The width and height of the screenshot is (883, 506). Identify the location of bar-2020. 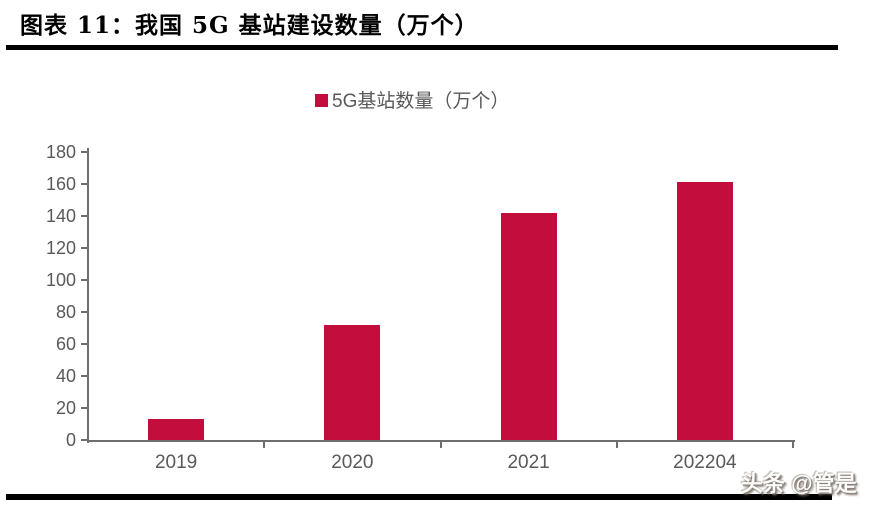
(352, 382).